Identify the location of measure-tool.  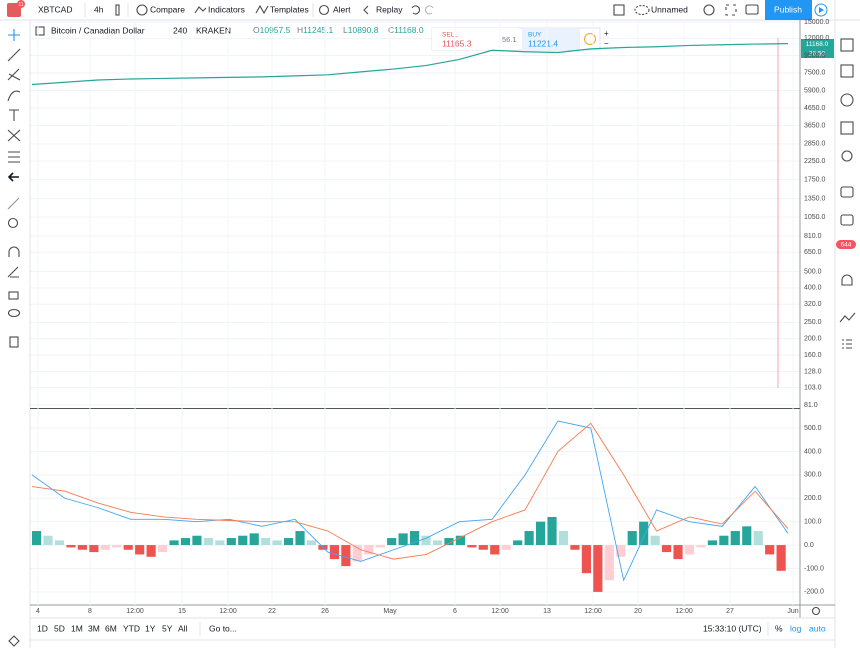
(13, 203).